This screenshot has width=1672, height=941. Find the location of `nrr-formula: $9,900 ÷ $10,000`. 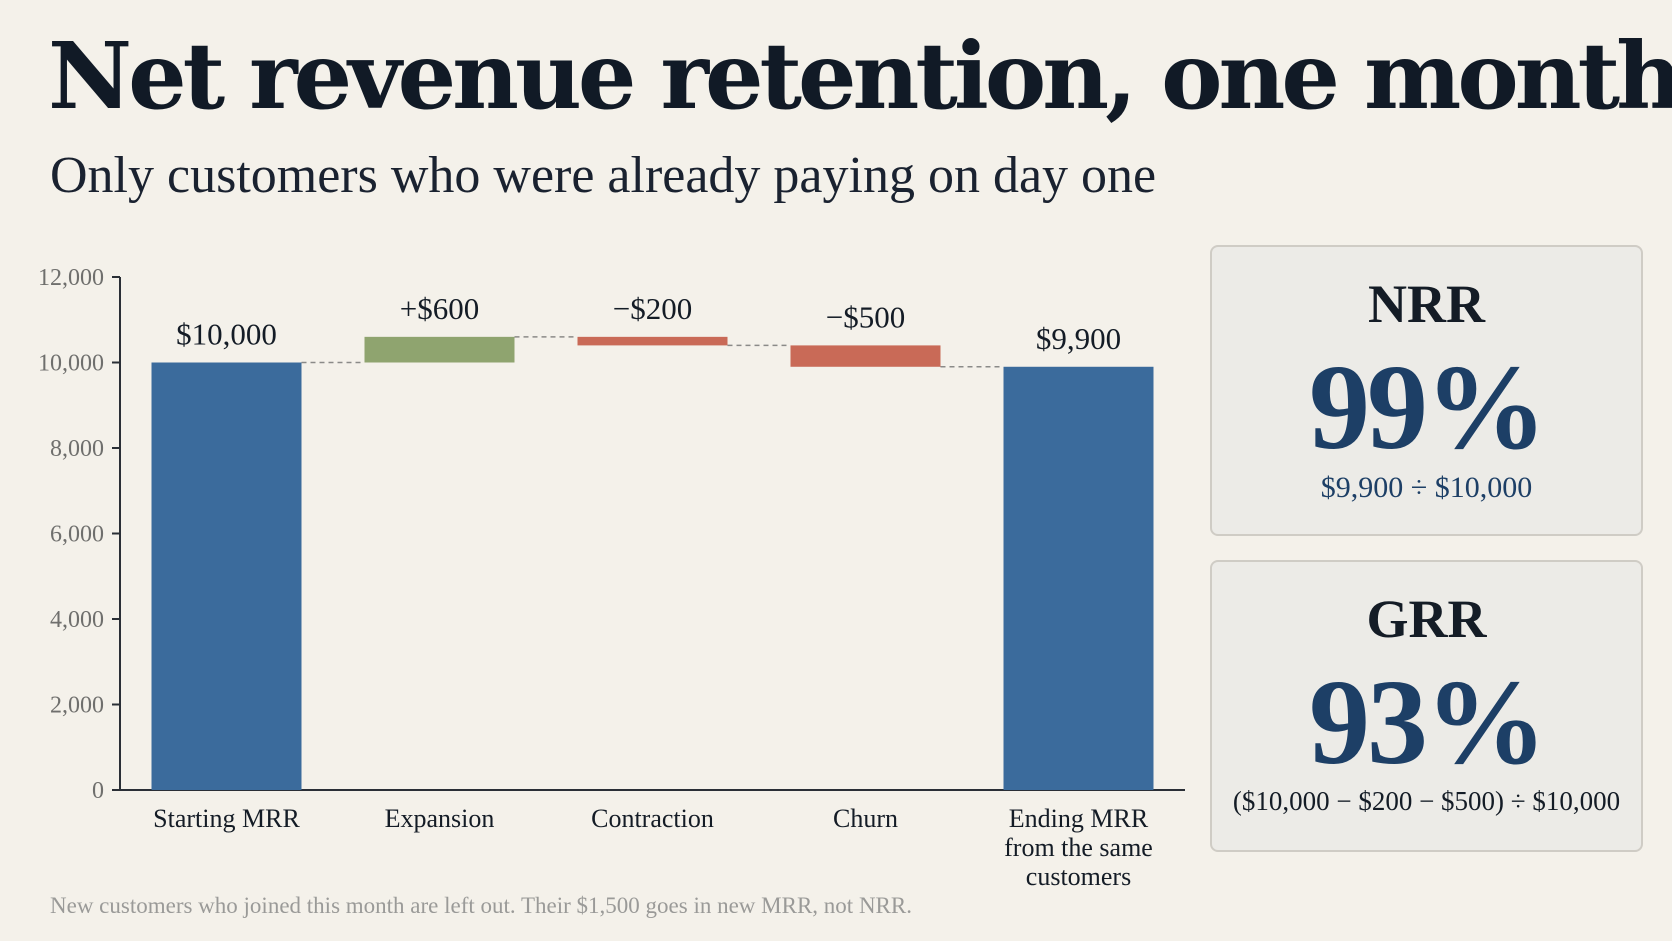

nrr-formula: $9,900 ÷ $10,000 is located at coordinates (1426, 487).